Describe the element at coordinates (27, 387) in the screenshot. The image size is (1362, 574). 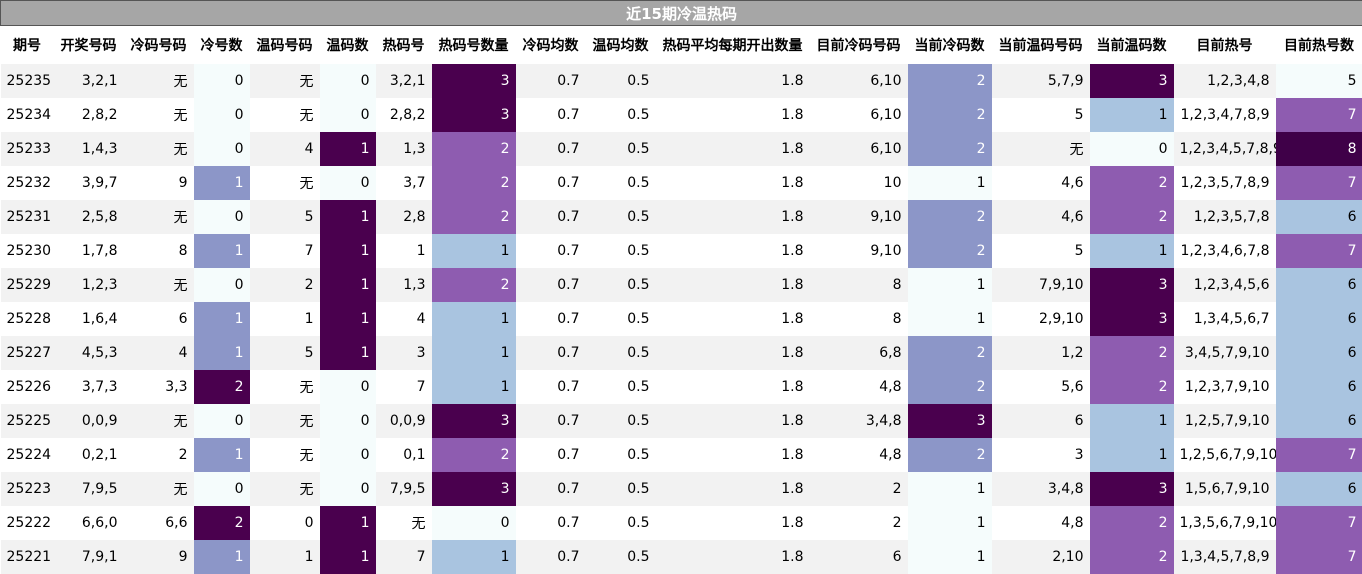
I see `table-cell: 25226` at that location.